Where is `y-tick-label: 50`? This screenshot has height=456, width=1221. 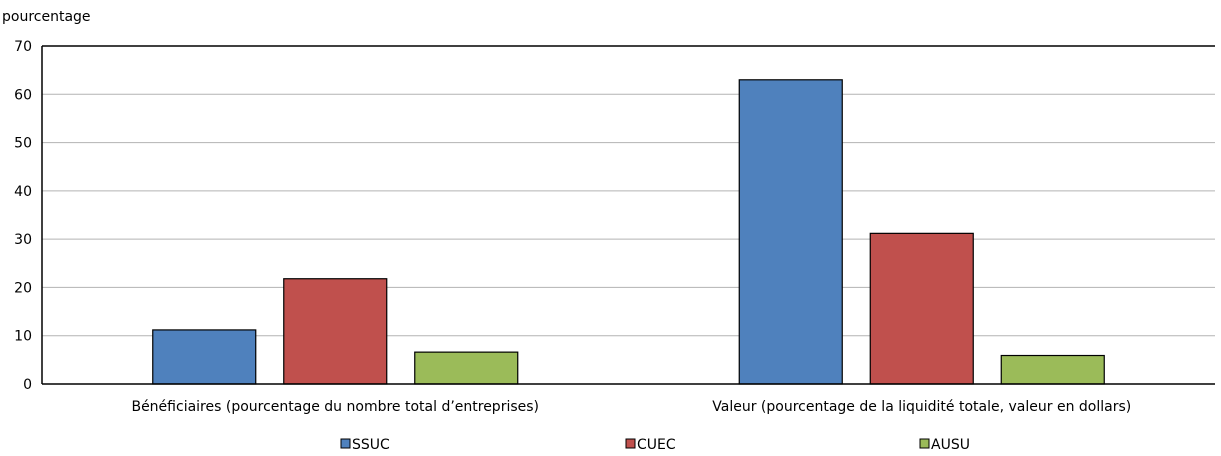
y-tick-label: 50 is located at coordinates (23, 144).